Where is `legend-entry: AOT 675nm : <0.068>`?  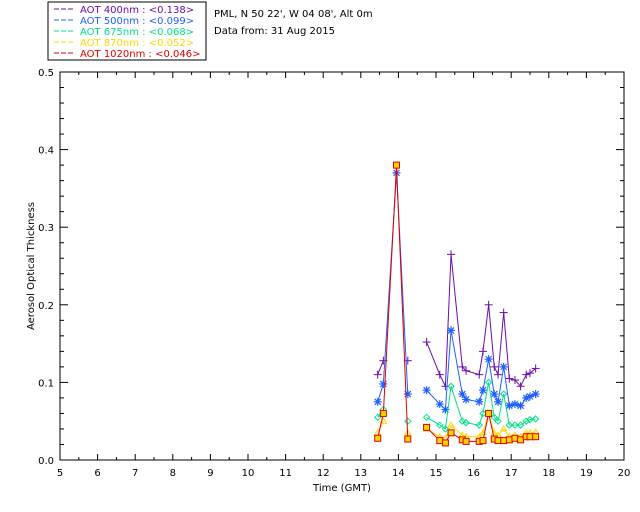
legend-entry: AOT 675nm : <0.068> is located at coordinates (137, 32).